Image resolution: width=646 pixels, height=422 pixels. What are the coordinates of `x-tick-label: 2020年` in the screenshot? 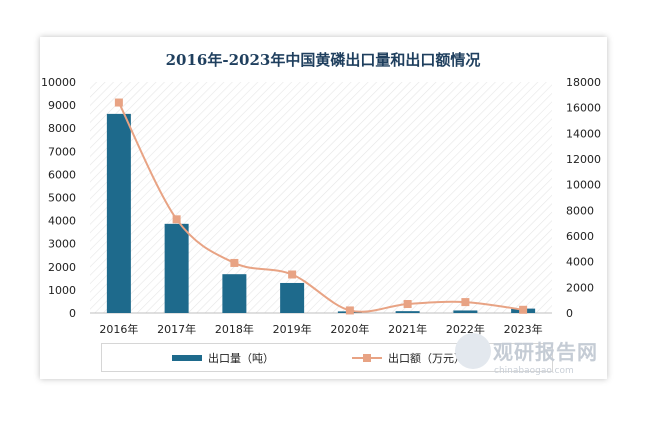 It's located at (349, 329).